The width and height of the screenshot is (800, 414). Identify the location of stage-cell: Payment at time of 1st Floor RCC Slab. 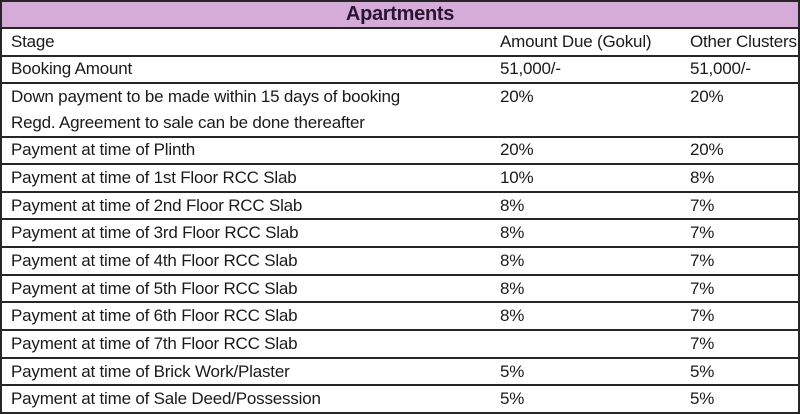
(154, 178).